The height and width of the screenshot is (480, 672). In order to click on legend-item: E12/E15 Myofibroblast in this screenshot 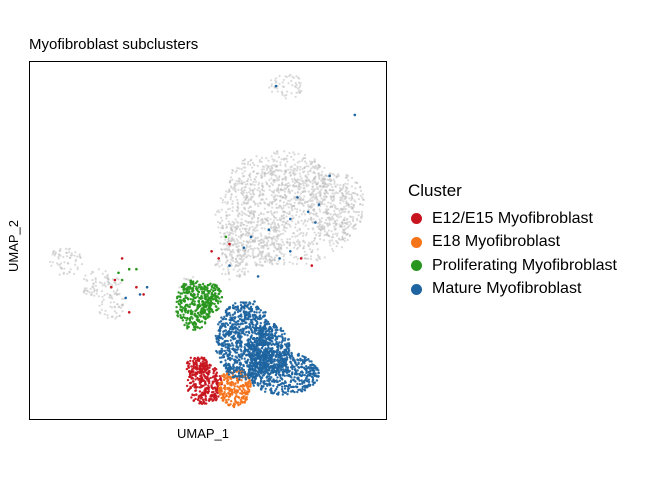, I will do `click(506, 219)`.